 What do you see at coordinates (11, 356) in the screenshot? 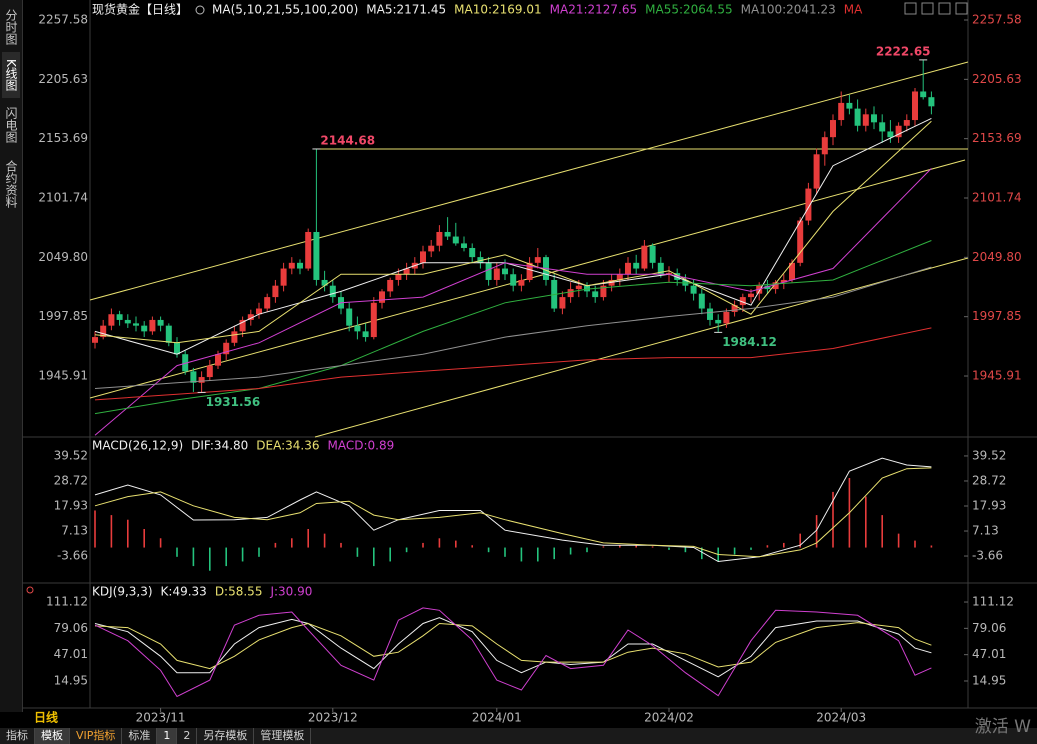
I see `sidebar: 分时图 K线图 闪电图 合约资料` at bounding box center [11, 356].